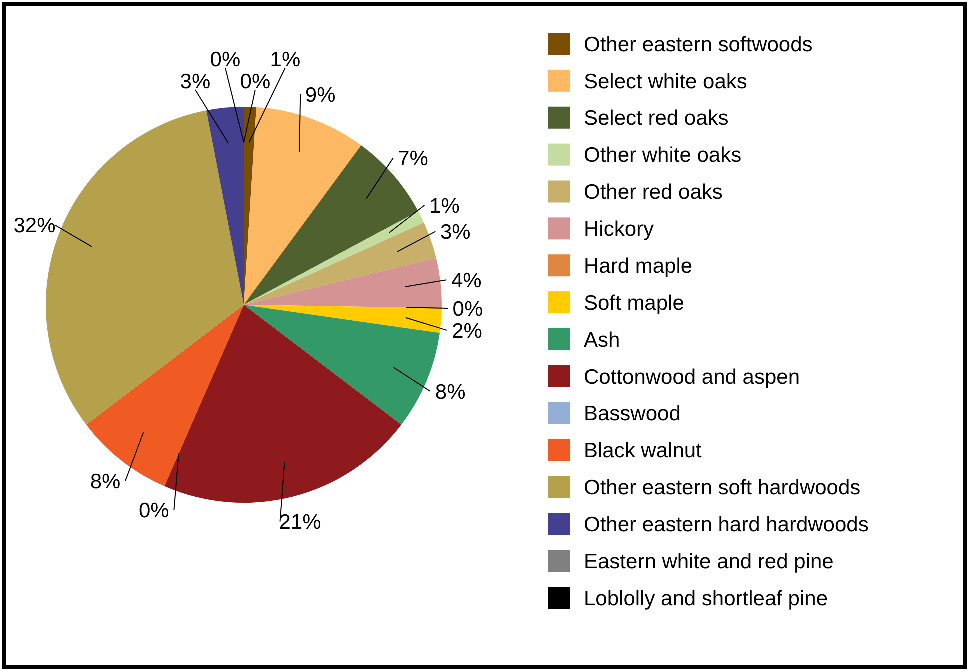  What do you see at coordinates (632, 414) in the screenshot?
I see `legend-label: Basswood` at bounding box center [632, 414].